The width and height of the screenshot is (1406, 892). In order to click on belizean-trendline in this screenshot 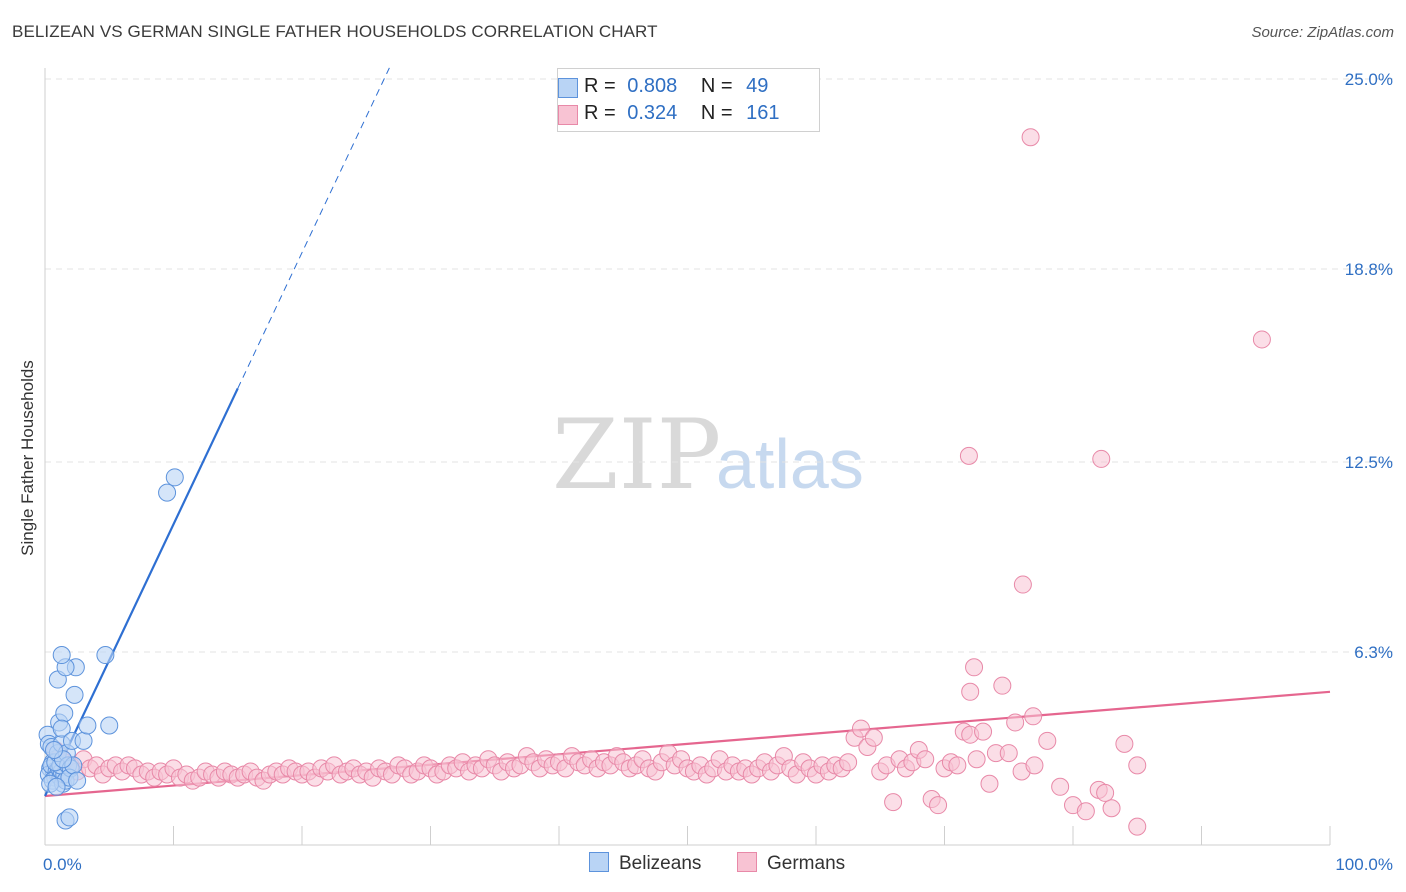, I will do `click(141, 592)`.